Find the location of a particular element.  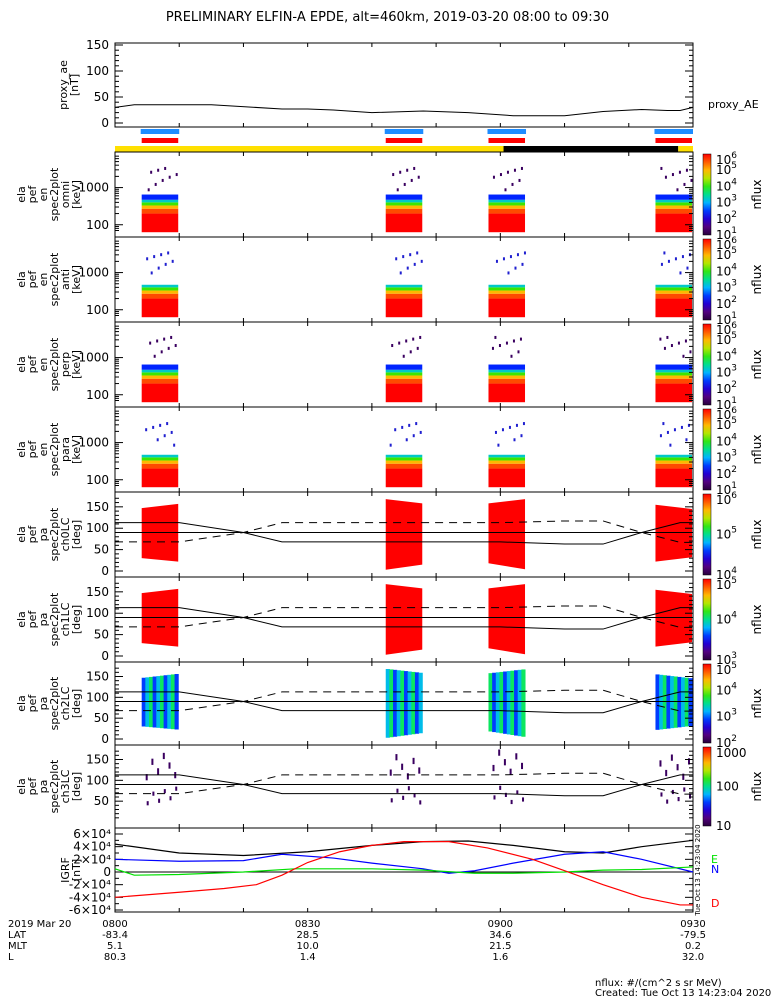

sunlight-bar-sunlit is located at coordinates (309, 149).